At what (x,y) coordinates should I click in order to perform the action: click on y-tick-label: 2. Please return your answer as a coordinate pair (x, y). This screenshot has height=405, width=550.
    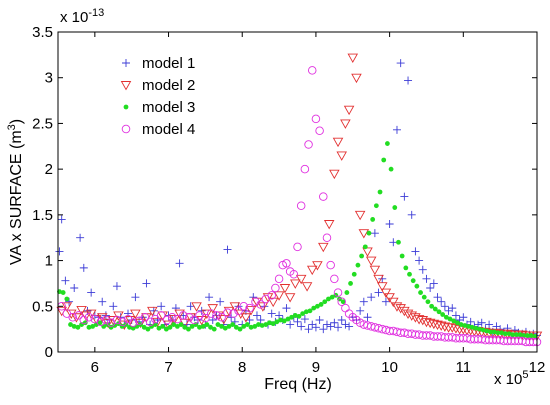
    Looking at the image, I should click on (49, 169).